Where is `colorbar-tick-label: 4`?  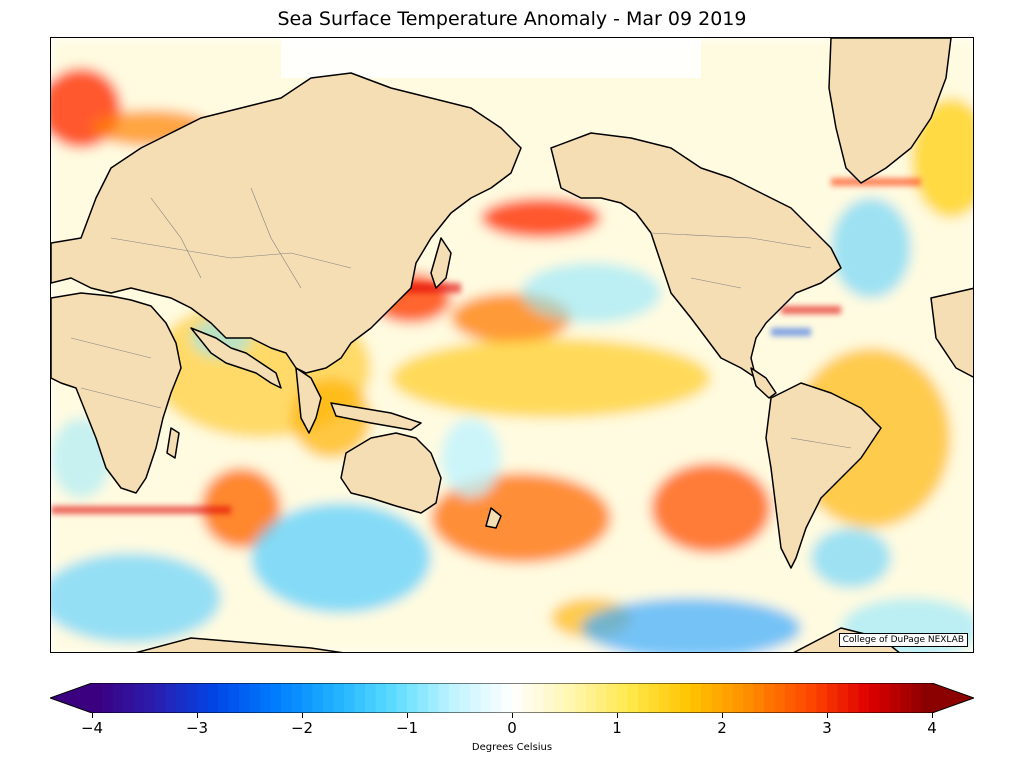
colorbar-tick-label: 4 is located at coordinates (932, 728).